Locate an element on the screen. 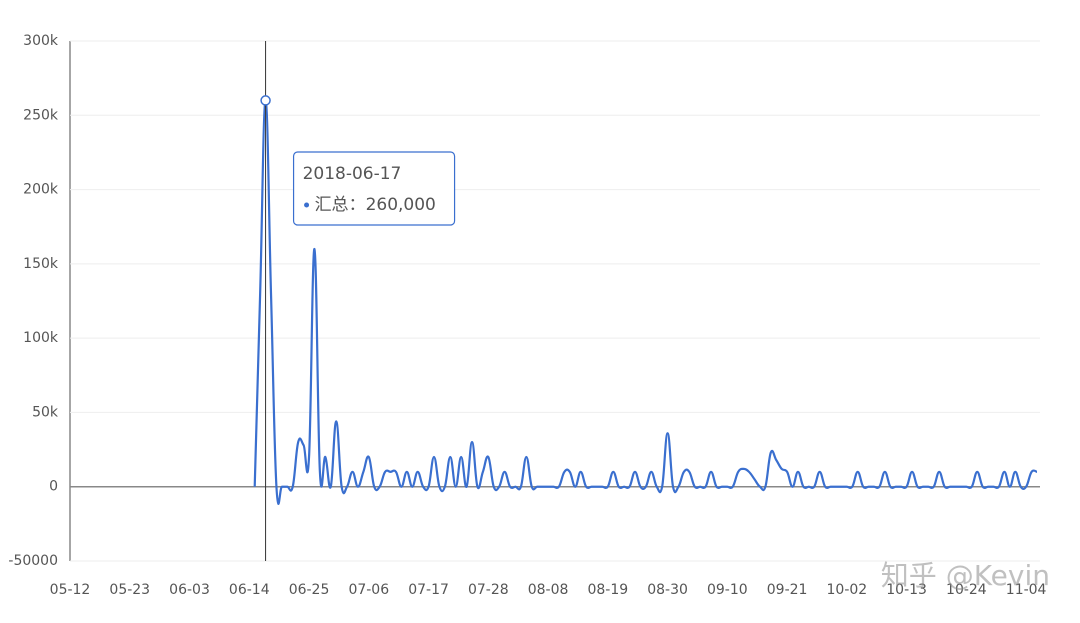 The height and width of the screenshot is (623, 1080). y-tick-label: 50k is located at coordinates (45, 412).